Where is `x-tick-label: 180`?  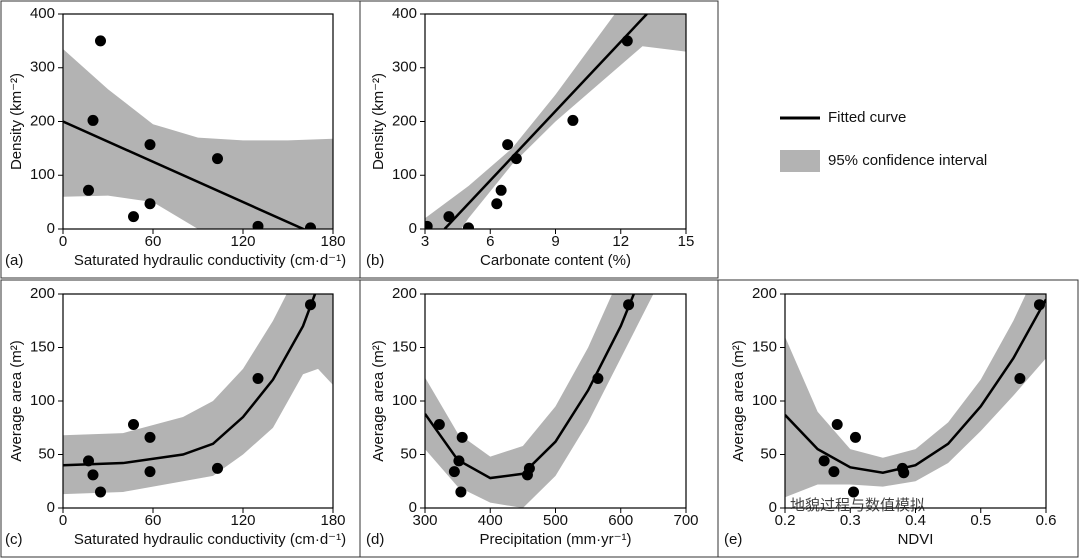
x-tick-label: 180 is located at coordinates (332, 241).